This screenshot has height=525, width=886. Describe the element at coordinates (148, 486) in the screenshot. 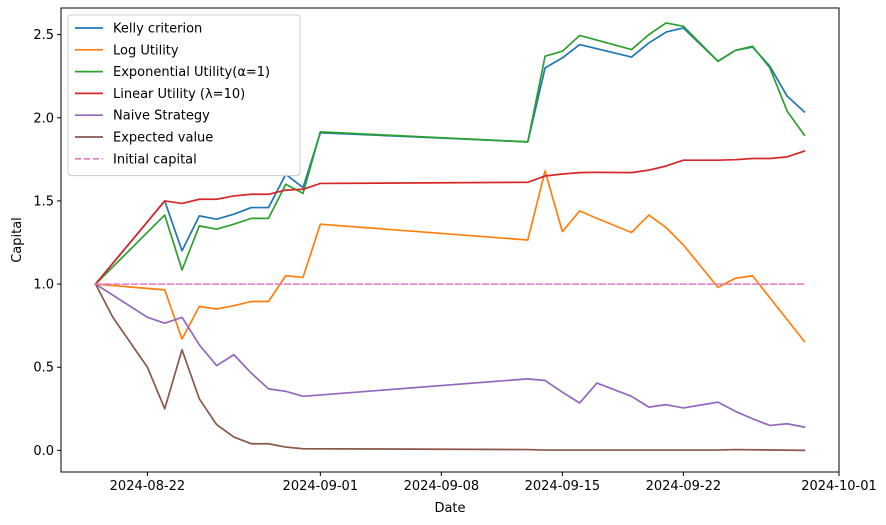

I see `x-tick-label: 2024-08-22` at that location.